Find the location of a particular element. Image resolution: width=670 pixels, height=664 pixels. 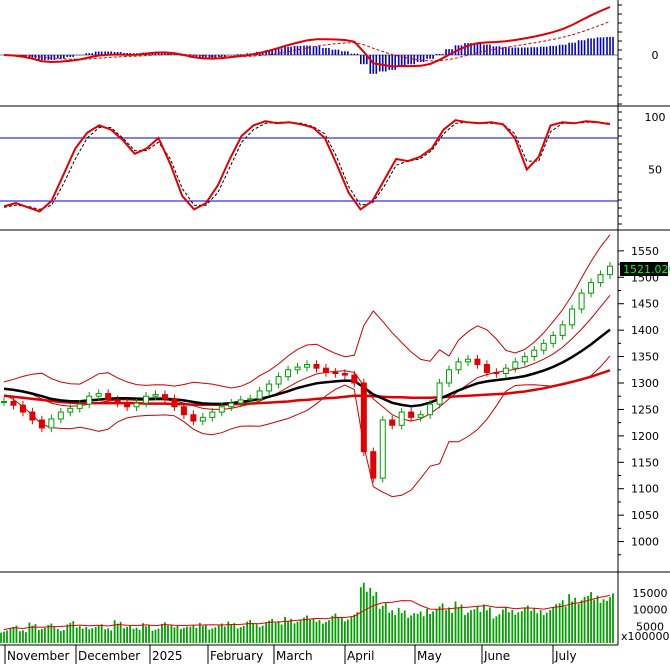

price-tick-label: 1150 is located at coordinates (645, 462).